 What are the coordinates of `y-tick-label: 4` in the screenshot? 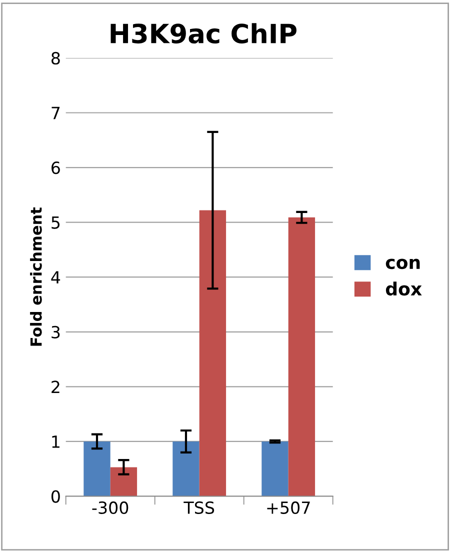 It's located at (55, 277).